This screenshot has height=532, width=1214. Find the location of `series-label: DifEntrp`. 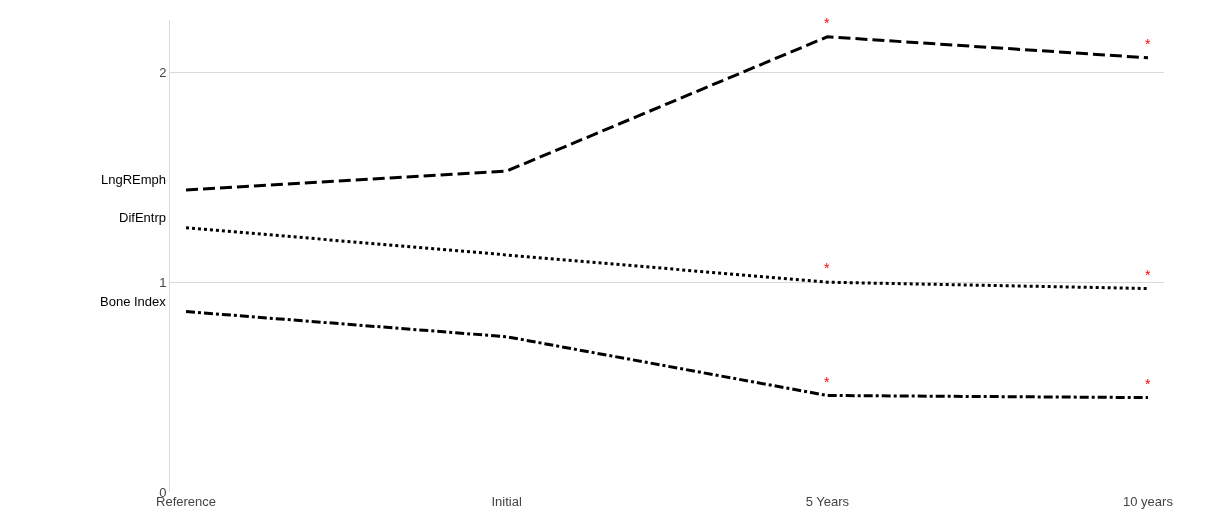

series-label: DifEntrp is located at coordinates (142, 217).